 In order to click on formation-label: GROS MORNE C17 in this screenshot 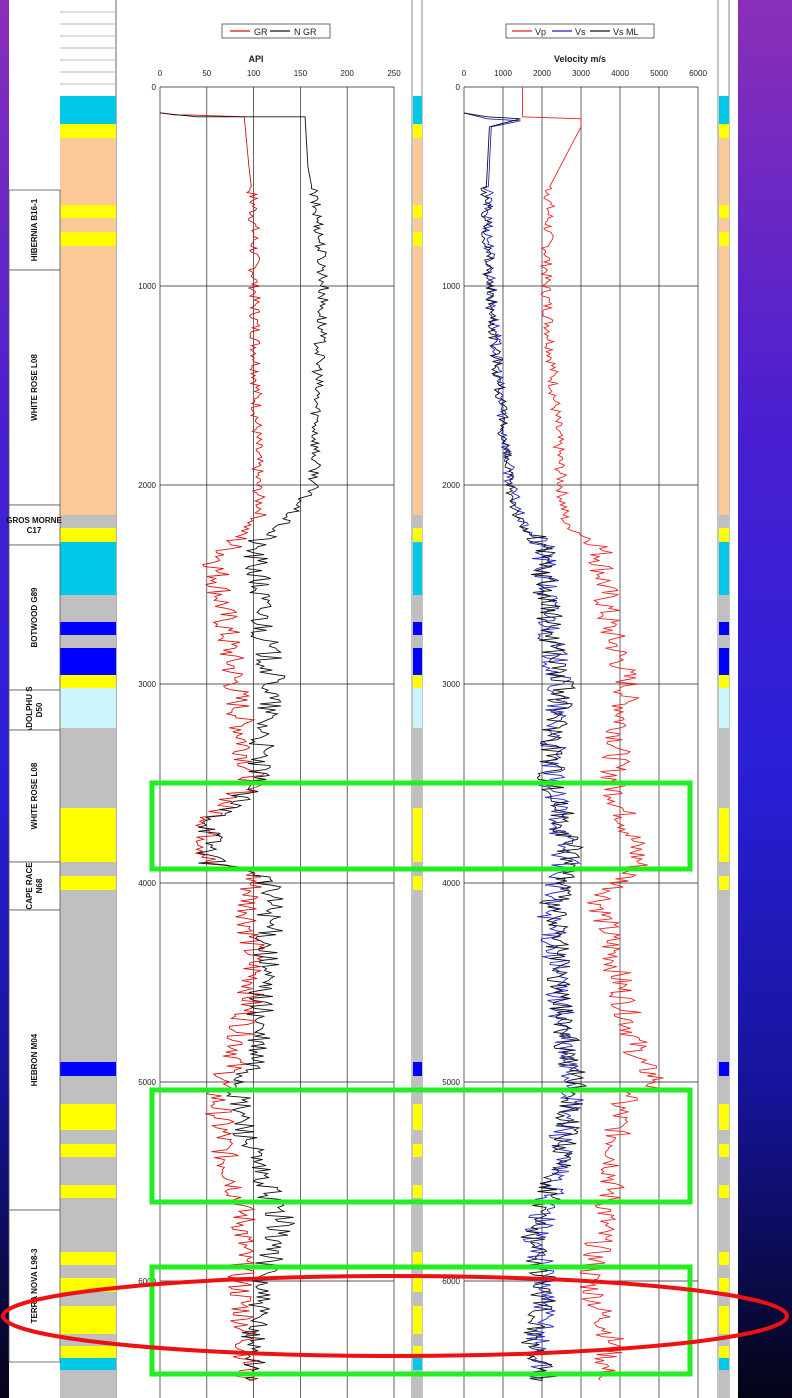, I will do `click(34, 525)`.